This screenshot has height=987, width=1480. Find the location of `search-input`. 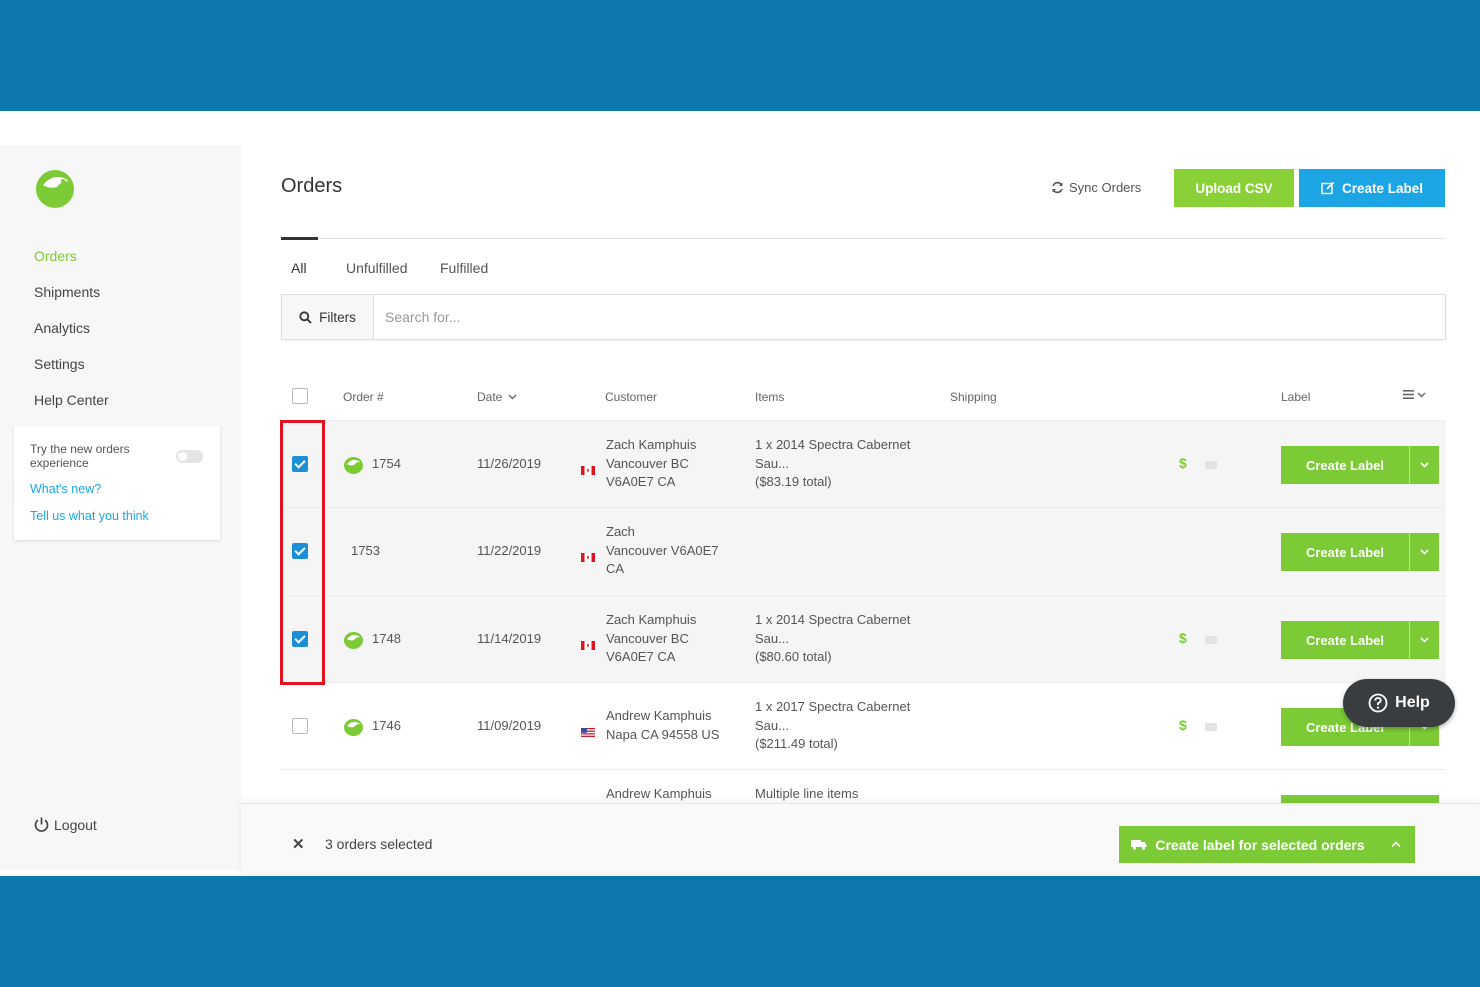

search-input is located at coordinates (909, 317).